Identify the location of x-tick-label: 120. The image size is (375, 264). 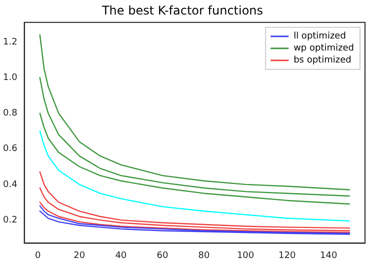
(287, 255).